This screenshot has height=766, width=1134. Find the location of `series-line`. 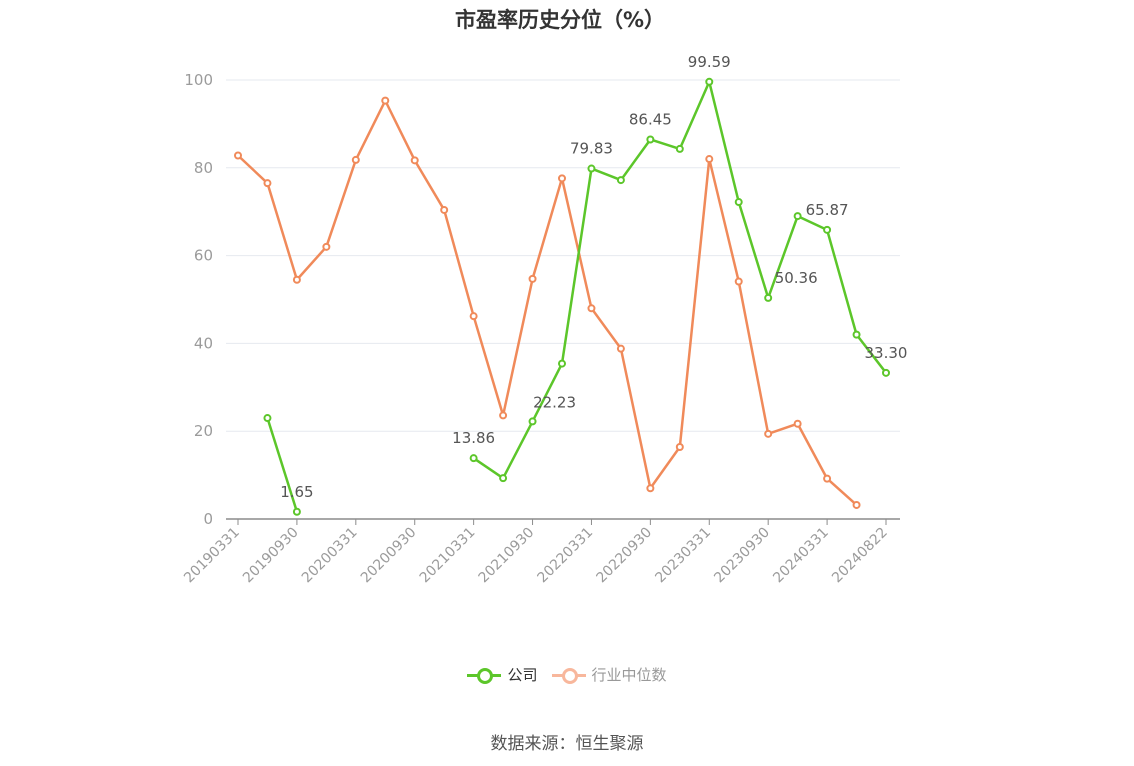

series-line is located at coordinates (282, 465).